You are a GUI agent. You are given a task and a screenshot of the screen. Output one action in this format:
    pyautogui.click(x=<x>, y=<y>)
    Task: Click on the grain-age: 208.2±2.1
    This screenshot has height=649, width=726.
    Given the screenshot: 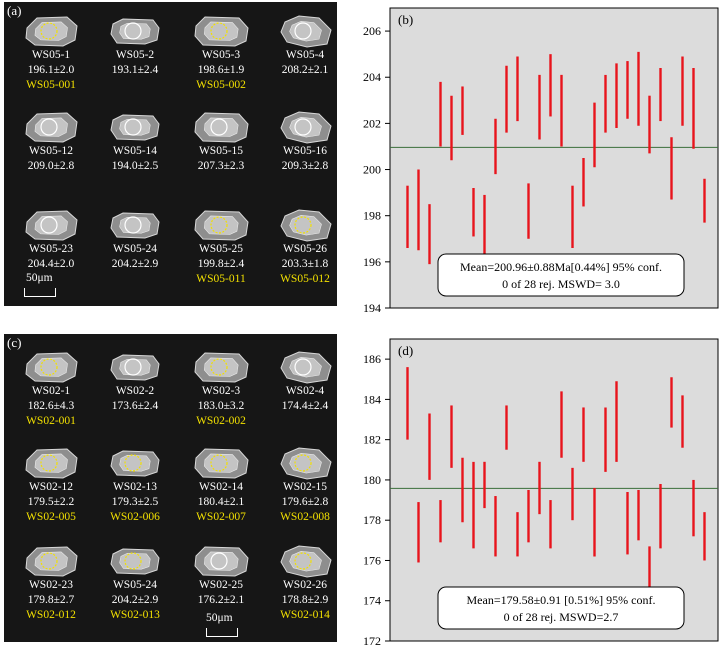 What is the action you would take?
    pyautogui.click(x=305, y=70)
    